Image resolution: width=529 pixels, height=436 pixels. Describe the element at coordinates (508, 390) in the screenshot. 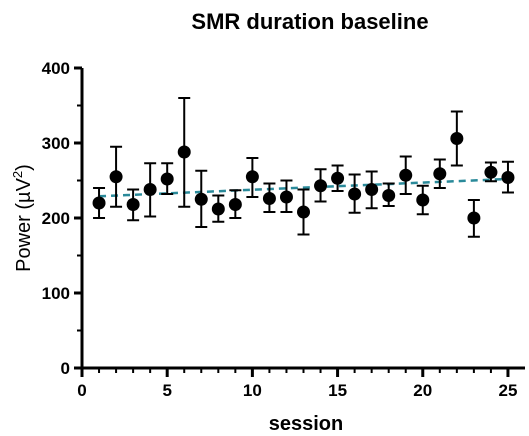

I see `x-tick-label: 25` at that location.